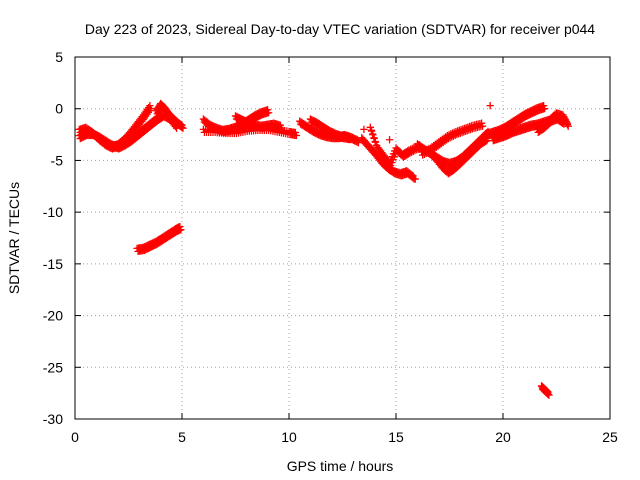 The image size is (640, 480). Describe the element at coordinates (182, 437) in the screenshot. I see `x-tick-label: 5` at that location.